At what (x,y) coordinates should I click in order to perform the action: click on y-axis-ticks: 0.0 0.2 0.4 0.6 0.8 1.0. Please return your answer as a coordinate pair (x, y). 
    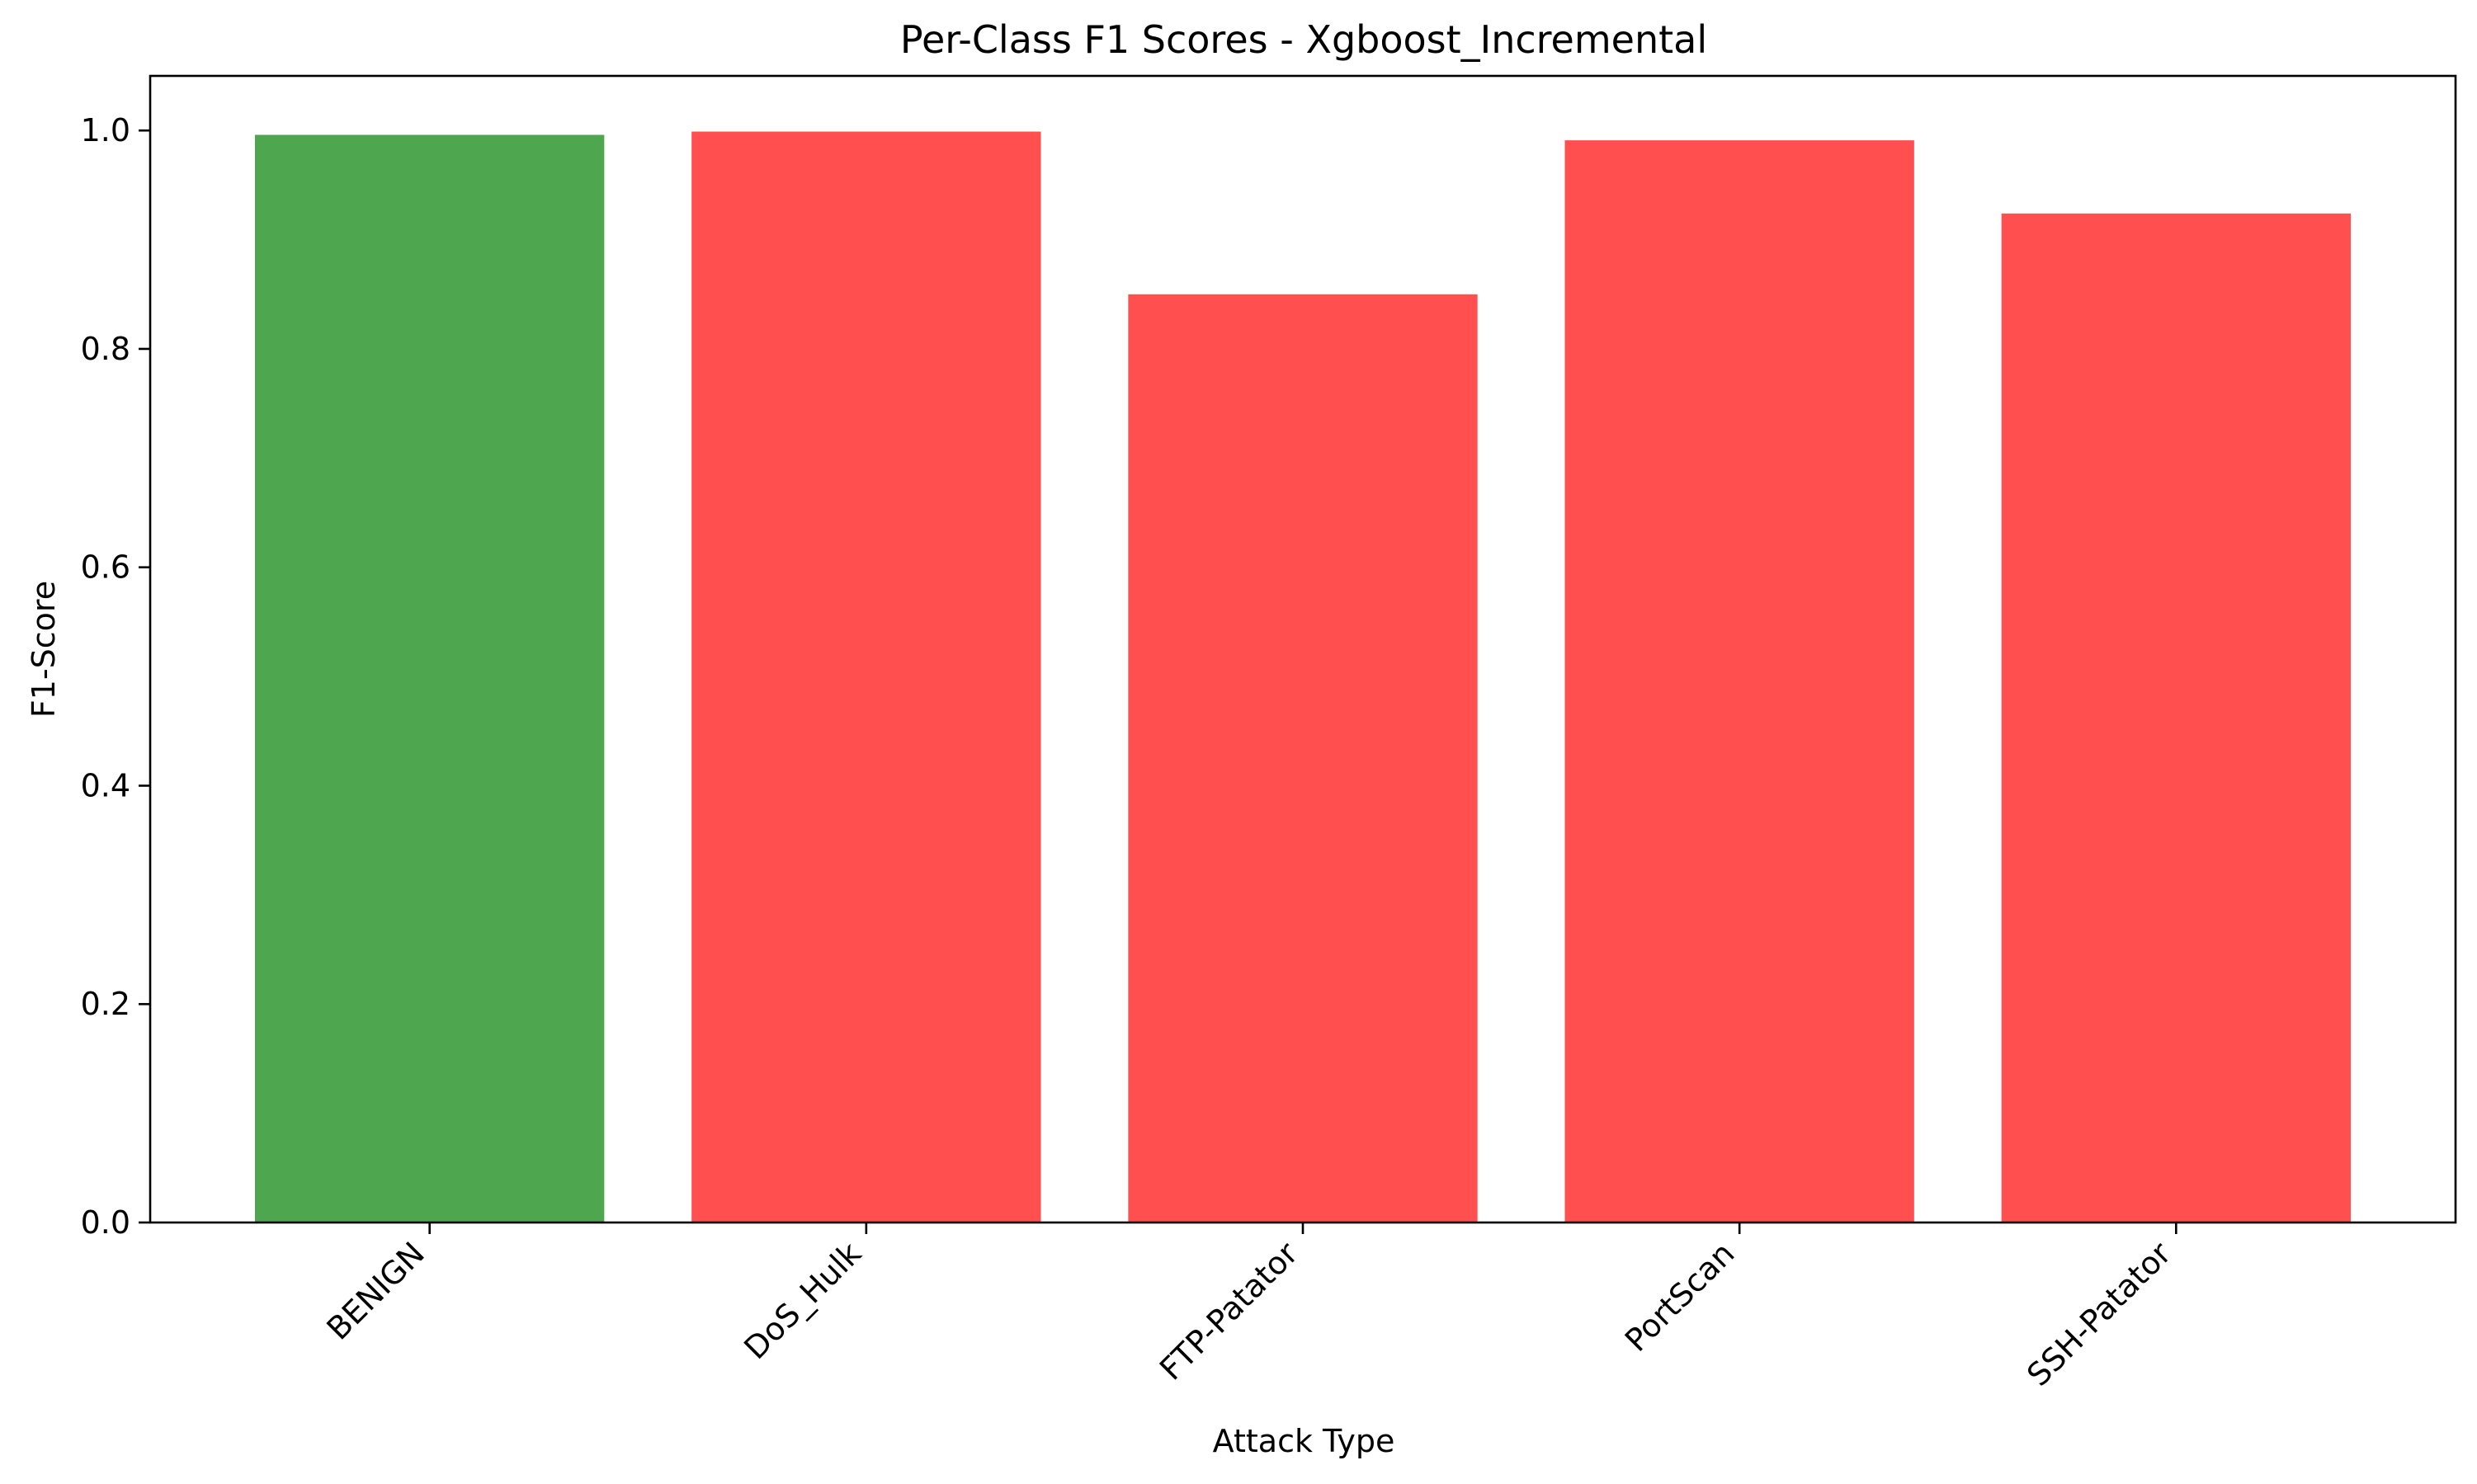
    Looking at the image, I should click on (115, 676).